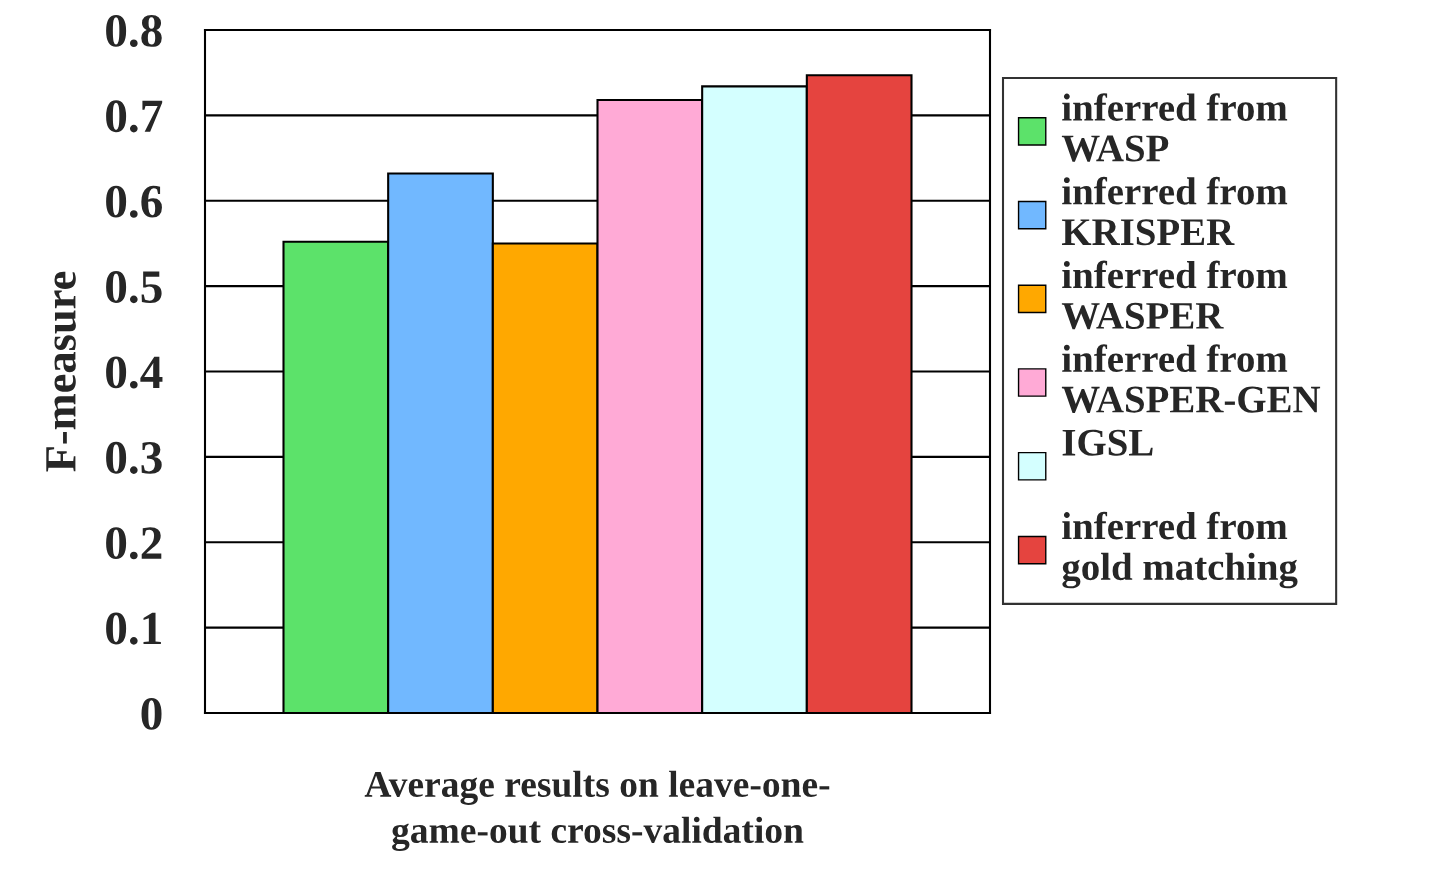 The width and height of the screenshot is (1447, 884). What do you see at coordinates (1191, 378) in the screenshot?
I see `legend-label: inferred from WASPER-GEN` at bounding box center [1191, 378].